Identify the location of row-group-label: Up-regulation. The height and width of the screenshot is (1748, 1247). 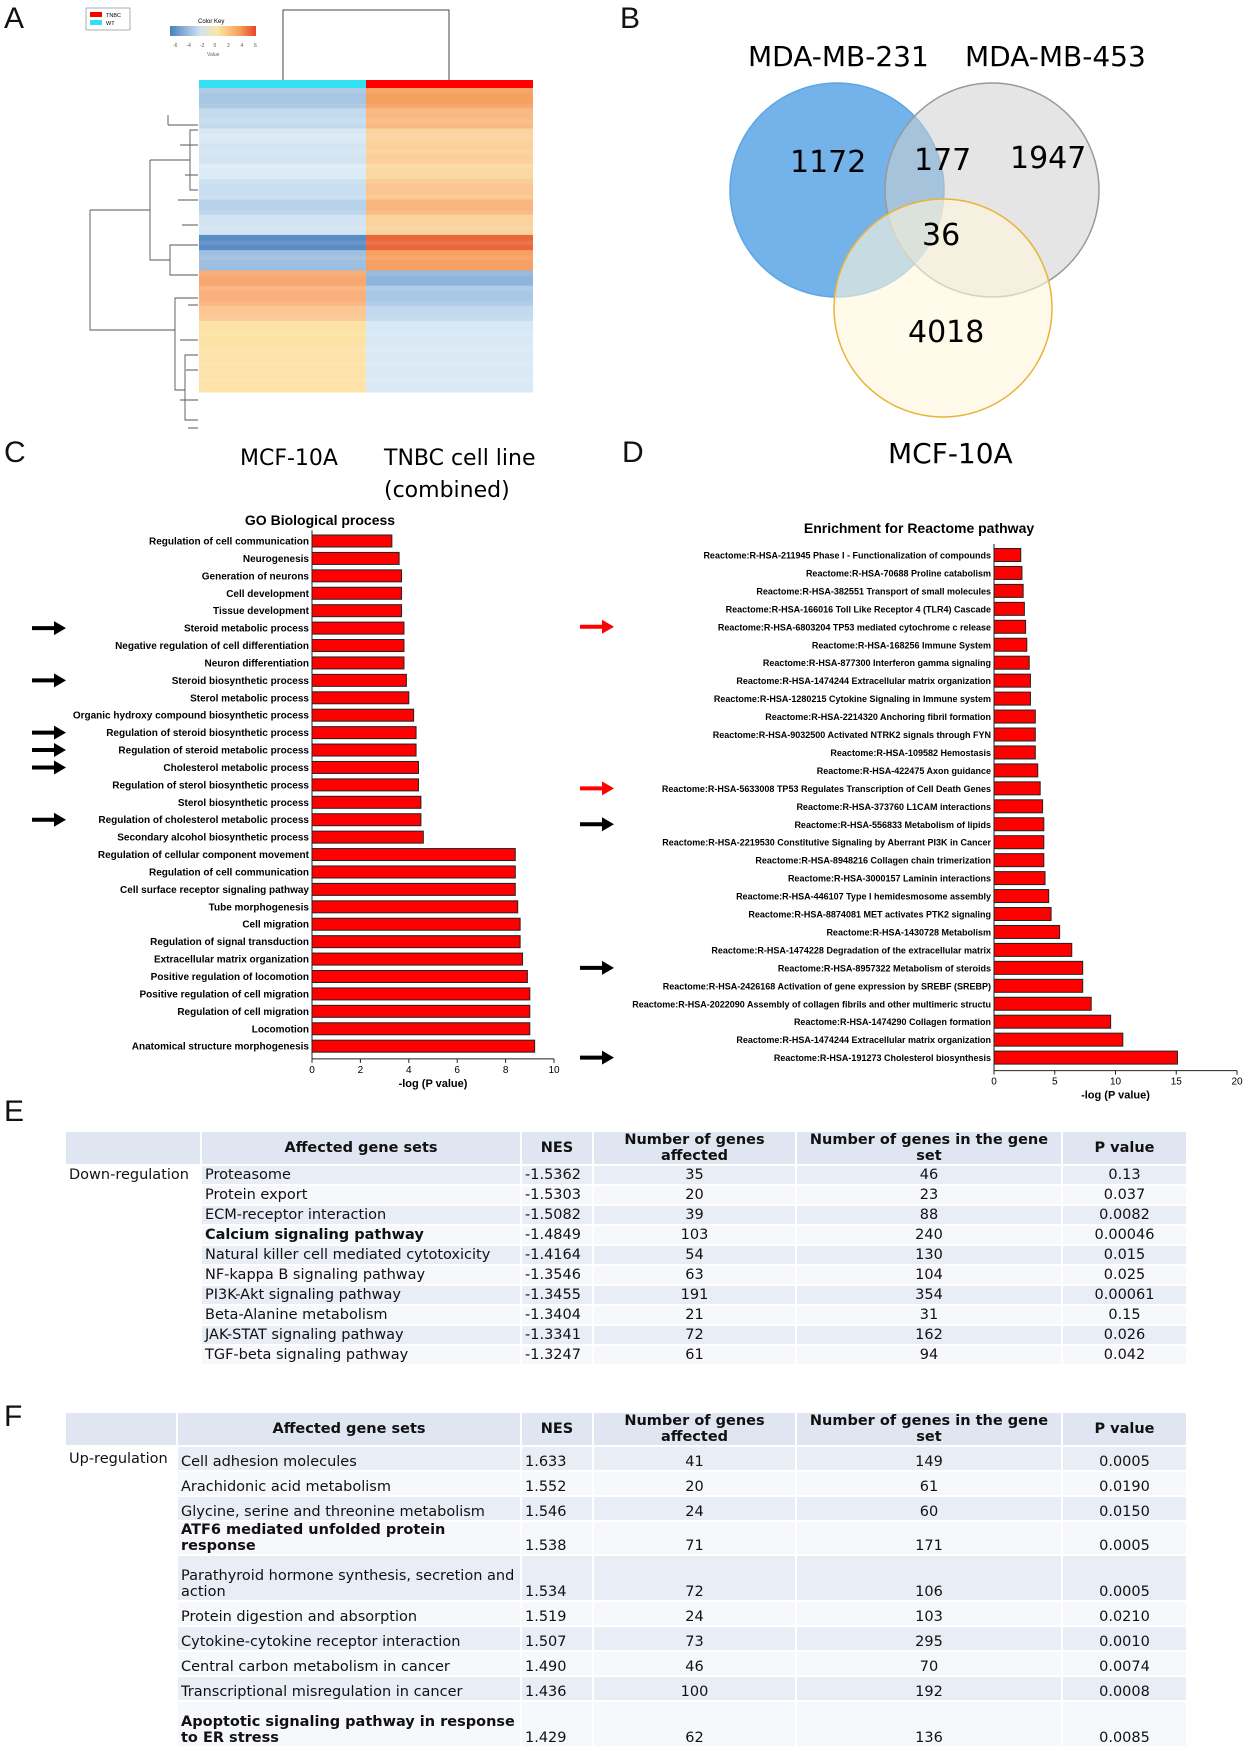
(121, 1458).